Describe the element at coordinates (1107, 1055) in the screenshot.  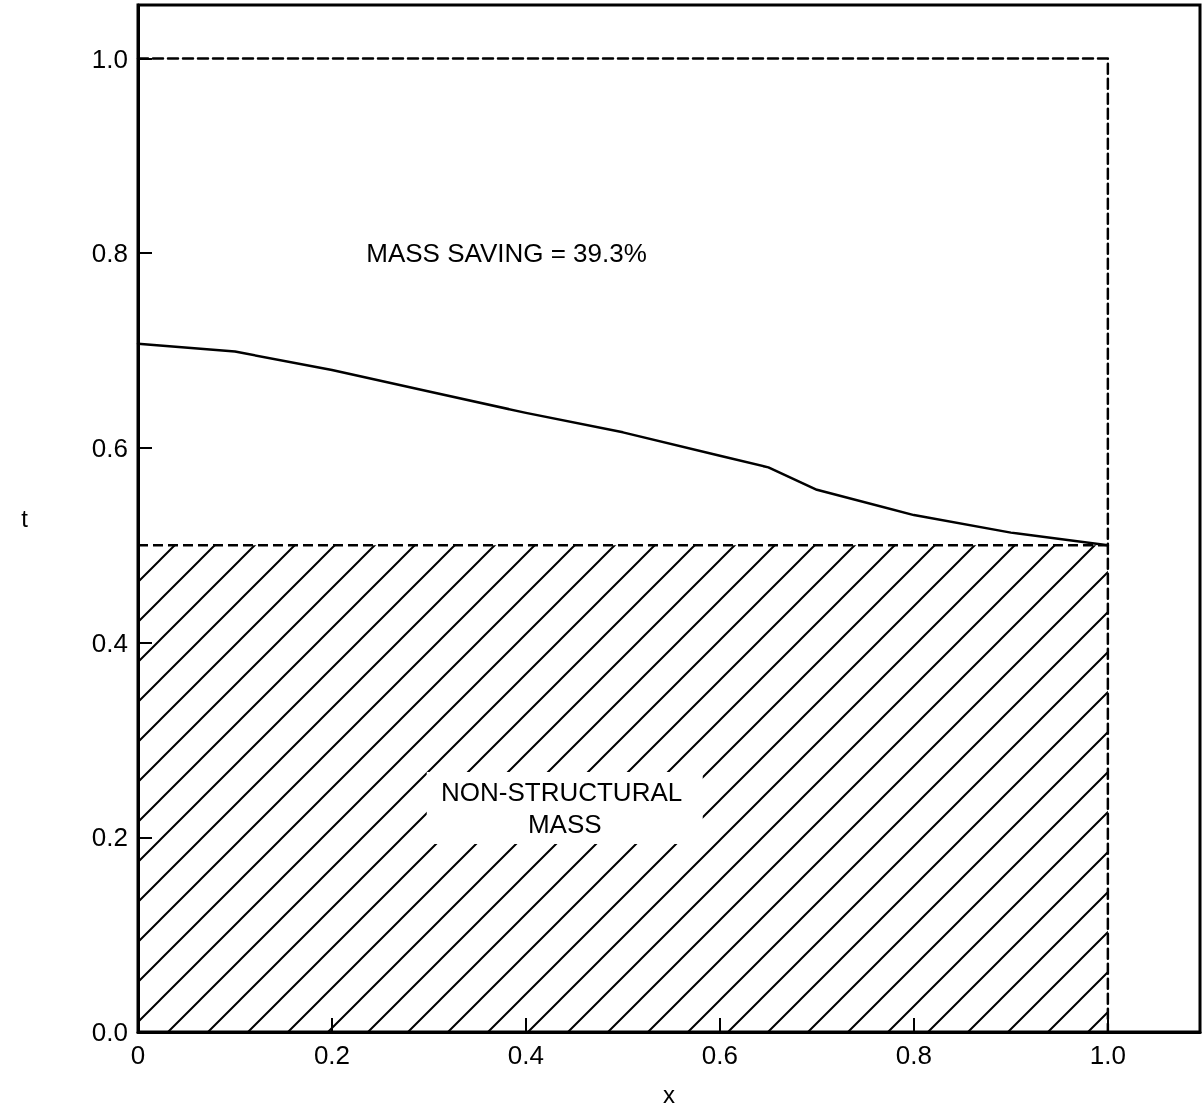
I see `x-tick-label: 1.0` at that location.